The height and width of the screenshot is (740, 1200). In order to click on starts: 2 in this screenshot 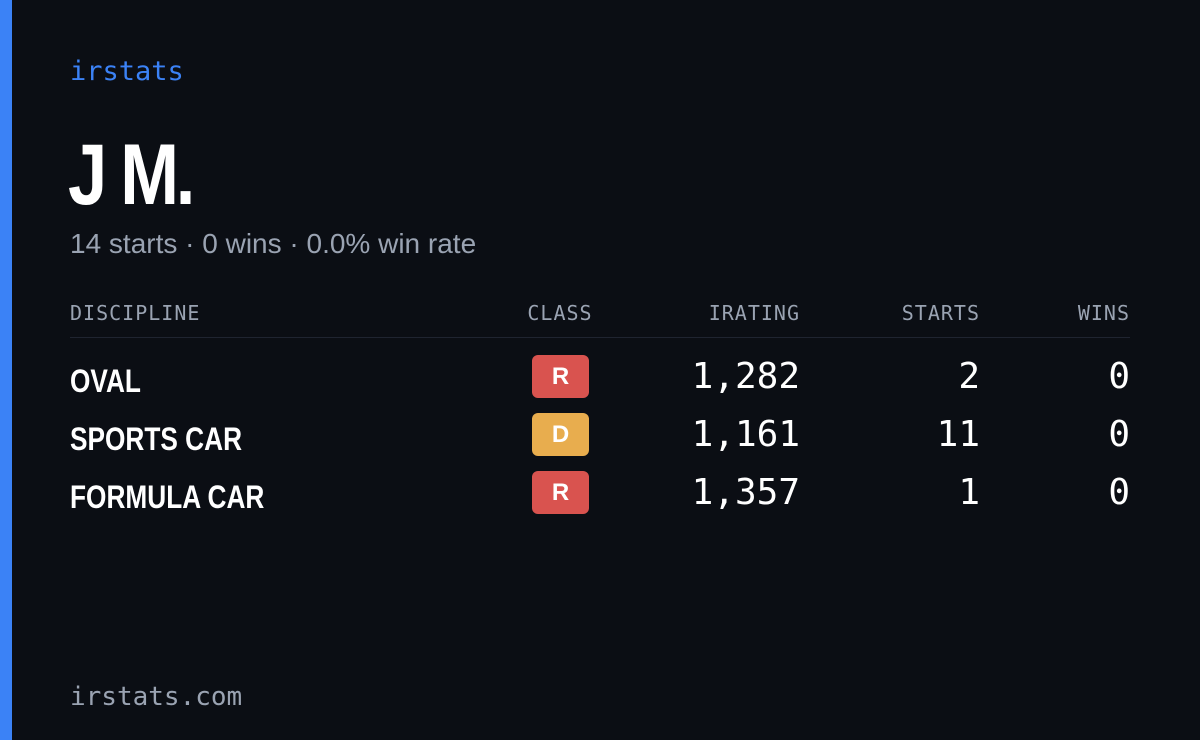, I will do `click(969, 376)`.